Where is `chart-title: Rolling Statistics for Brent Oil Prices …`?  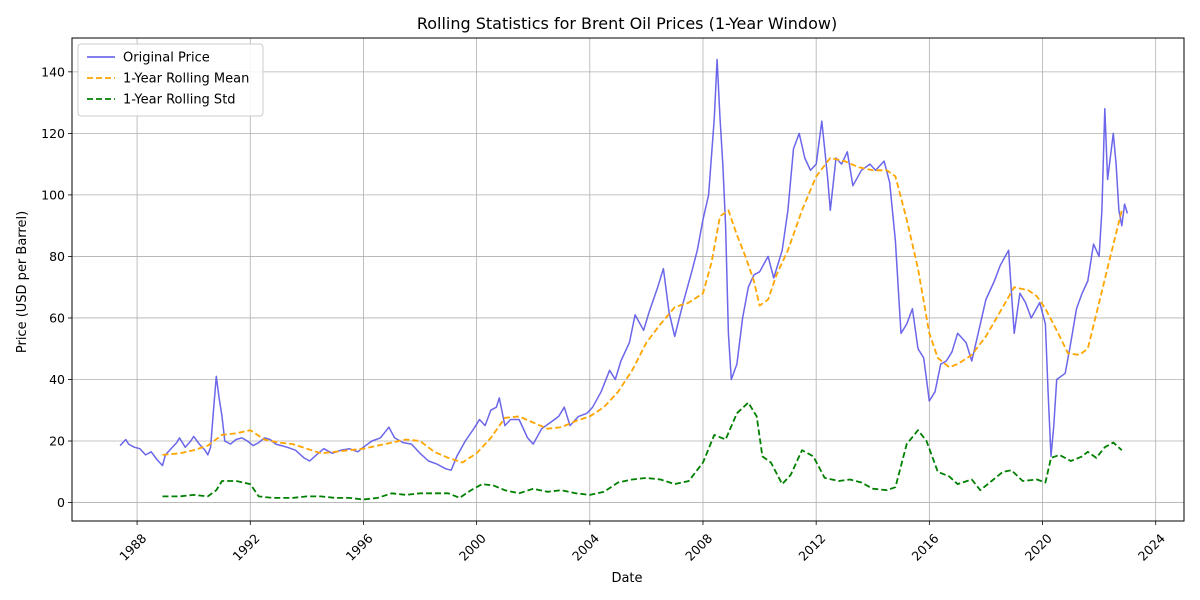 chart-title: Rolling Statistics for Brent Oil Prices … is located at coordinates (627, 23).